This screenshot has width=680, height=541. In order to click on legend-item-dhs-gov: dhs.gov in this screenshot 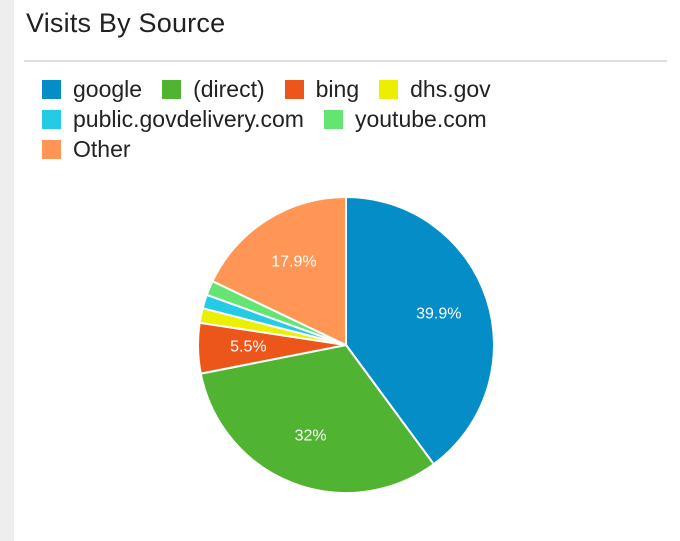, I will do `click(435, 89)`.